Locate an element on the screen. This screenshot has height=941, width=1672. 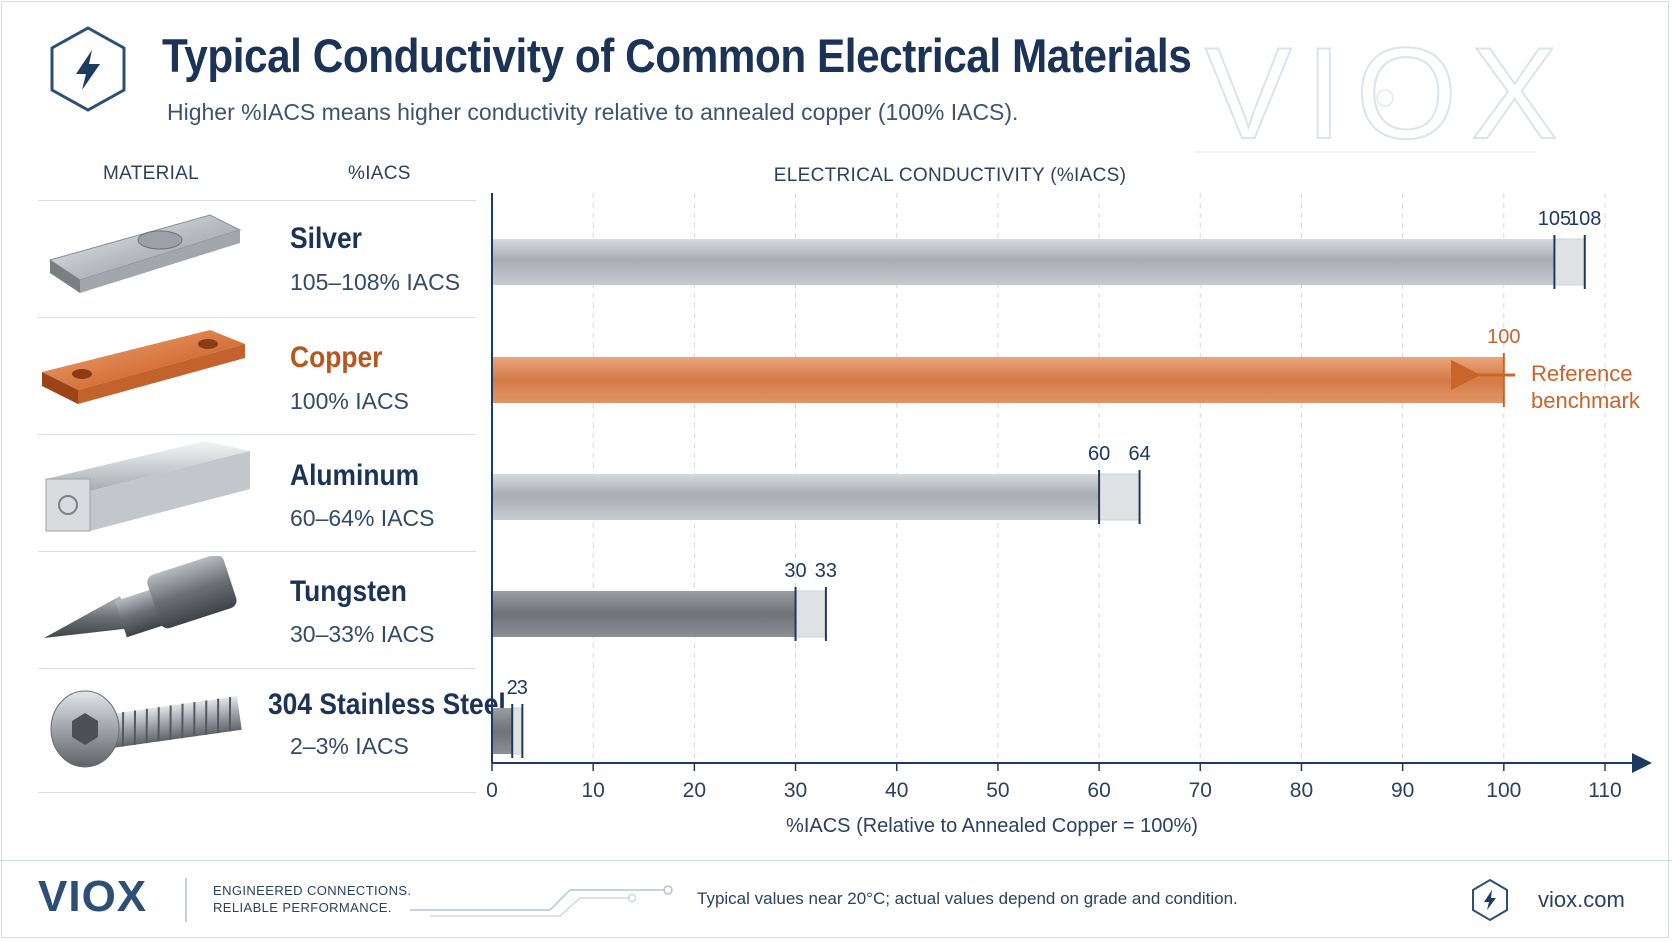
watermark-text: VIOX is located at coordinates (1388, 93).